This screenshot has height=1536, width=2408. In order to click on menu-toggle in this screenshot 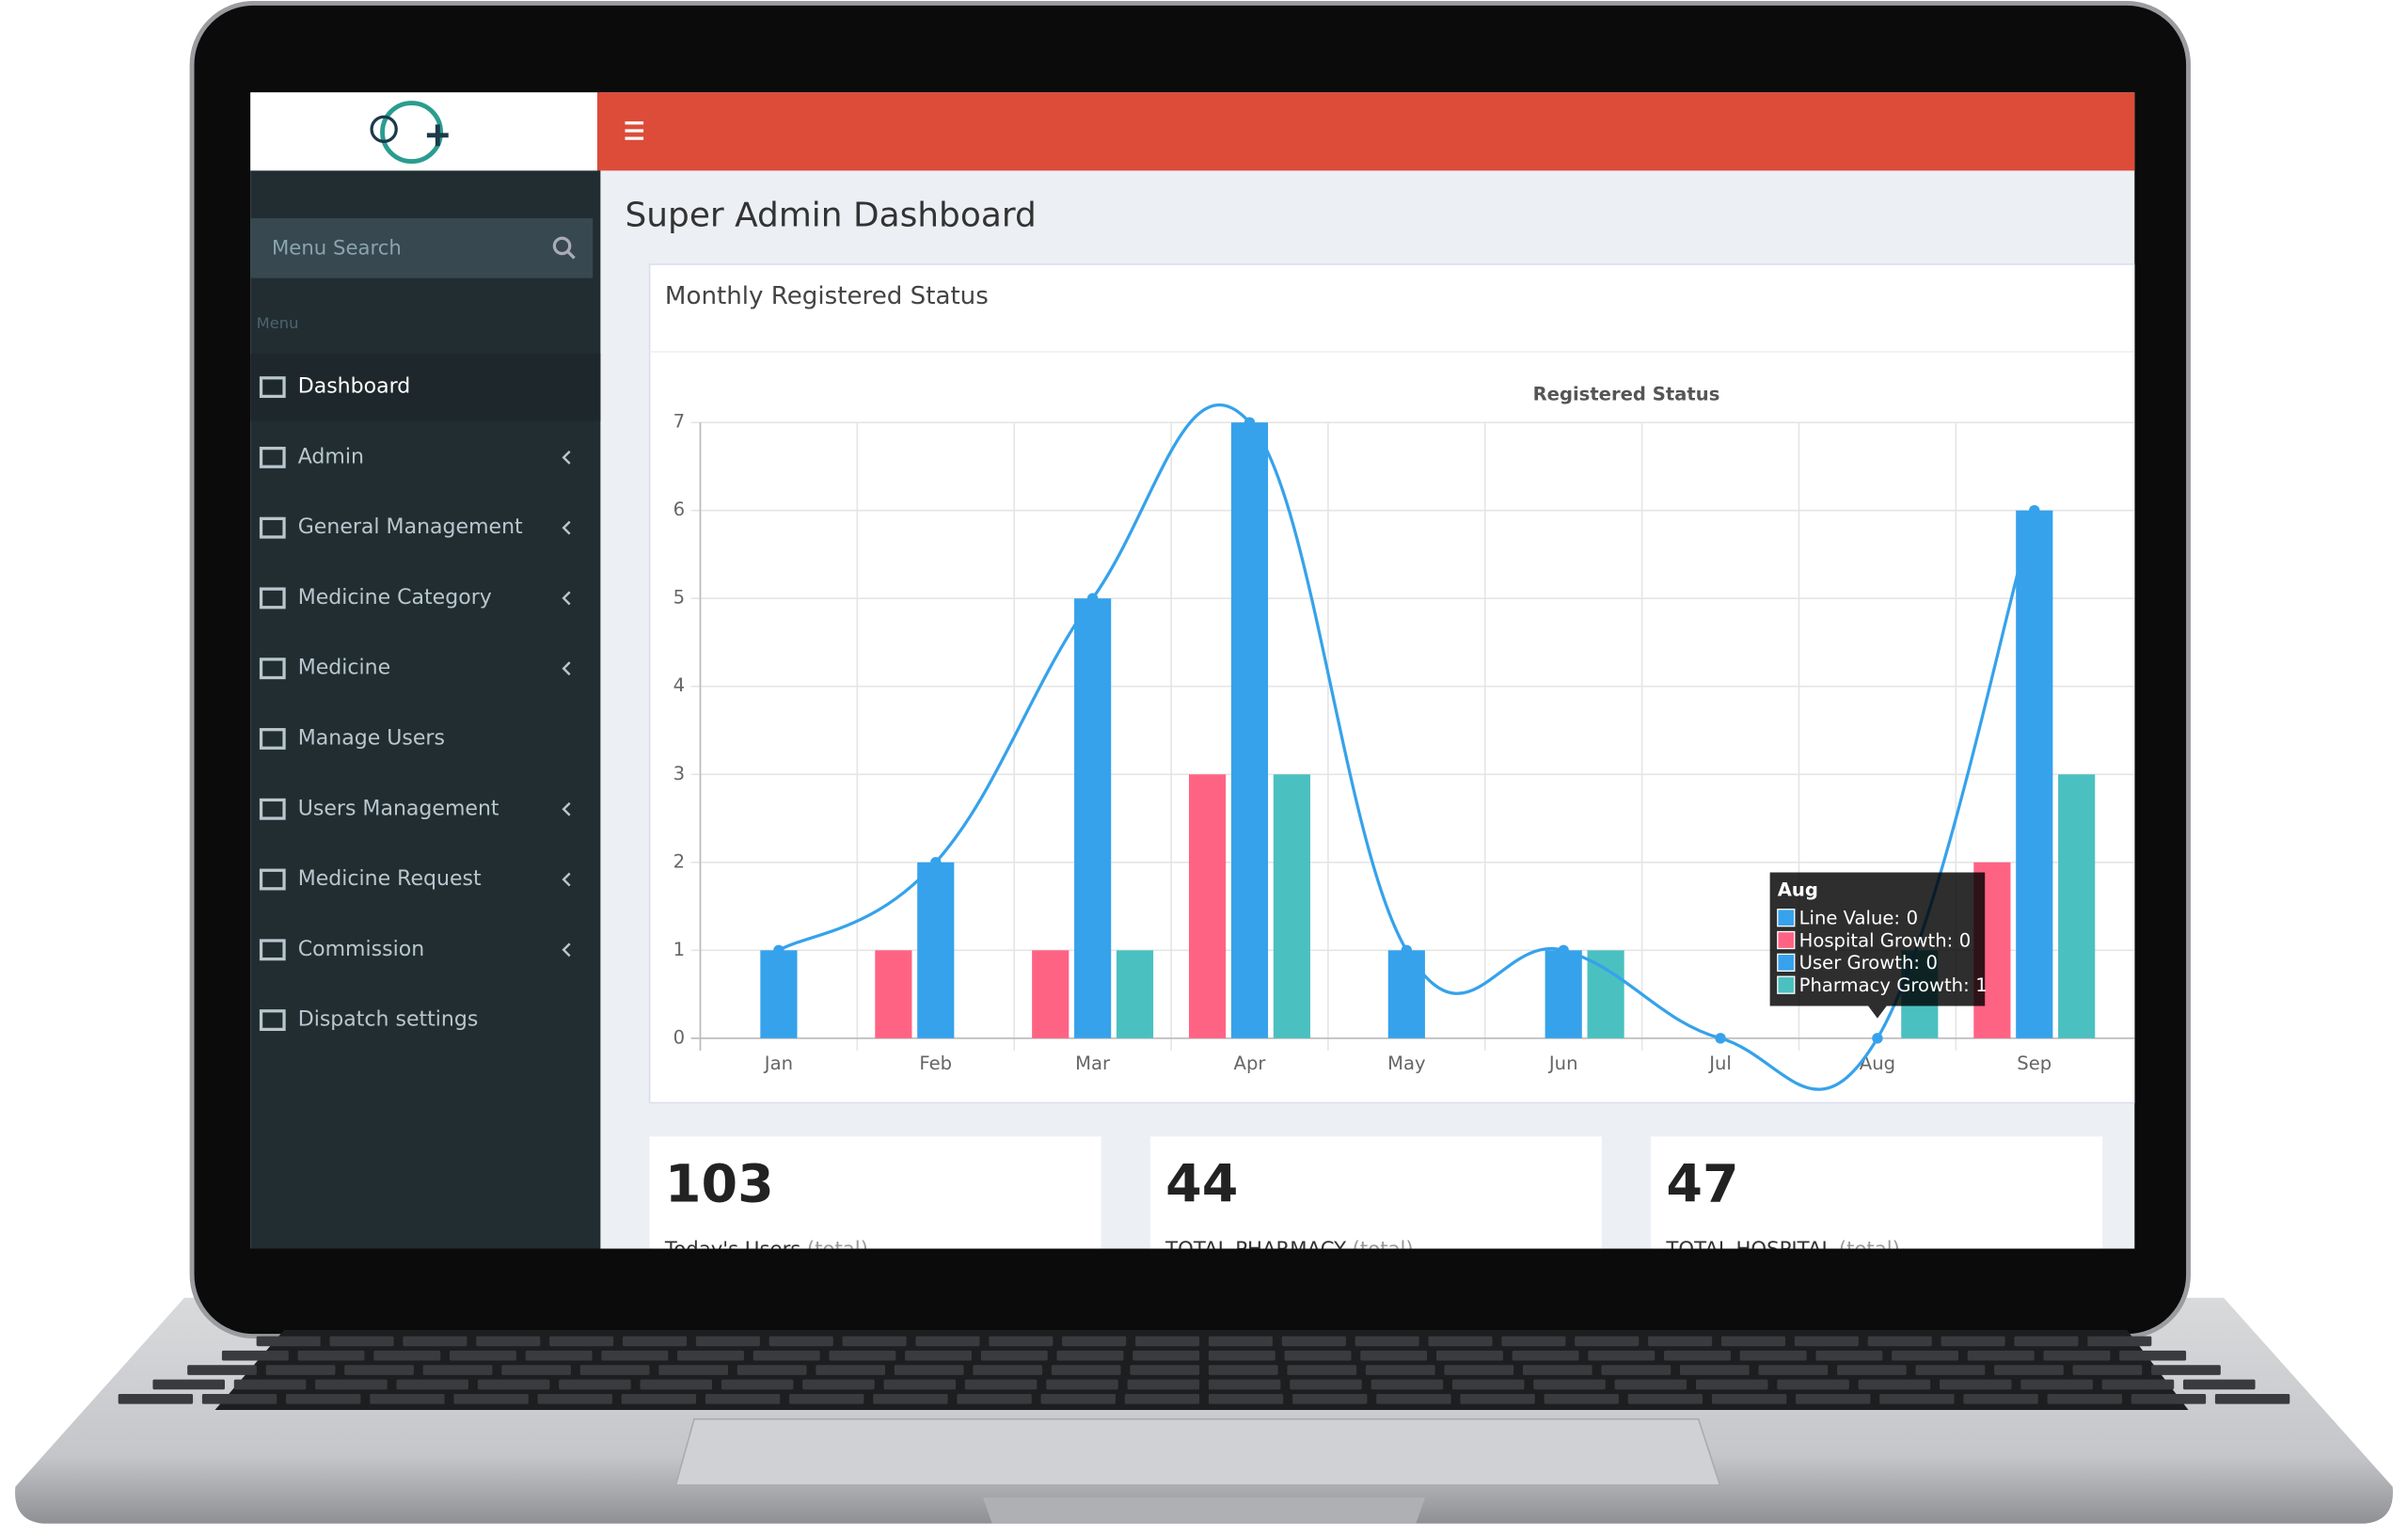, I will do `click(635, 130)`.